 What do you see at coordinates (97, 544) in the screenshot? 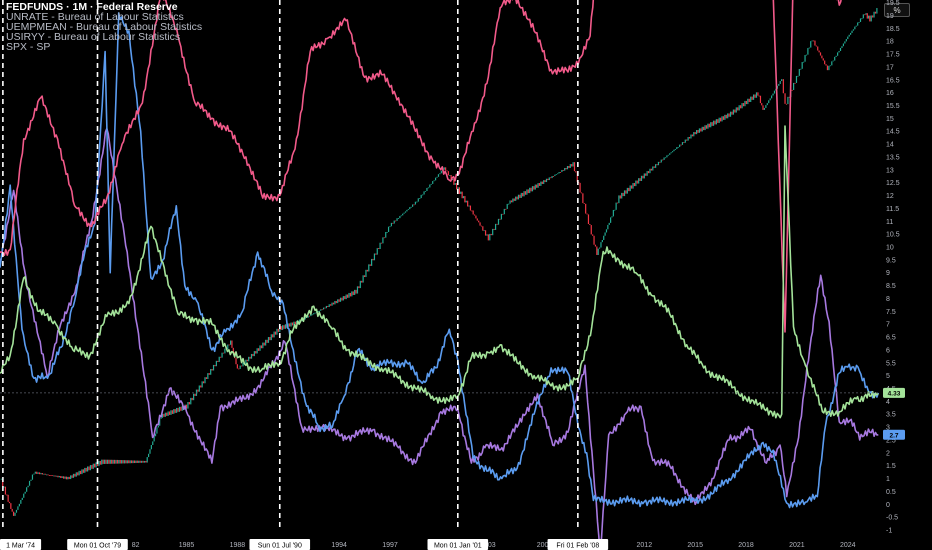
I see `event-date-label: Mon 01 Oct '79` at bounding box center [97, 544].